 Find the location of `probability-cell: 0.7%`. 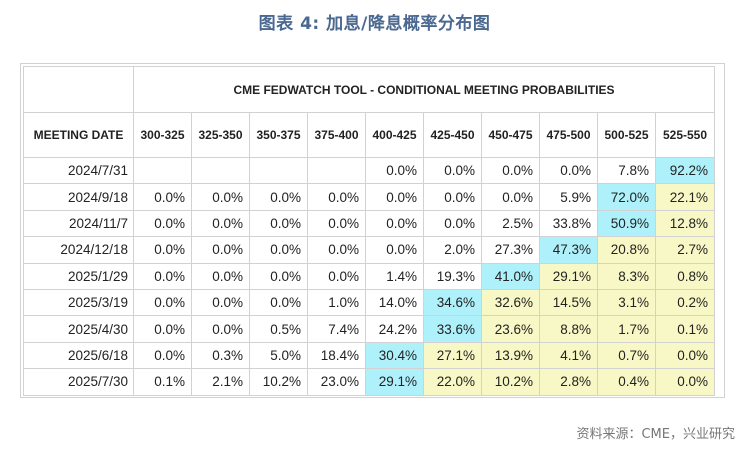

probability-cell: 0.7% is located at coordinates (626, 355).